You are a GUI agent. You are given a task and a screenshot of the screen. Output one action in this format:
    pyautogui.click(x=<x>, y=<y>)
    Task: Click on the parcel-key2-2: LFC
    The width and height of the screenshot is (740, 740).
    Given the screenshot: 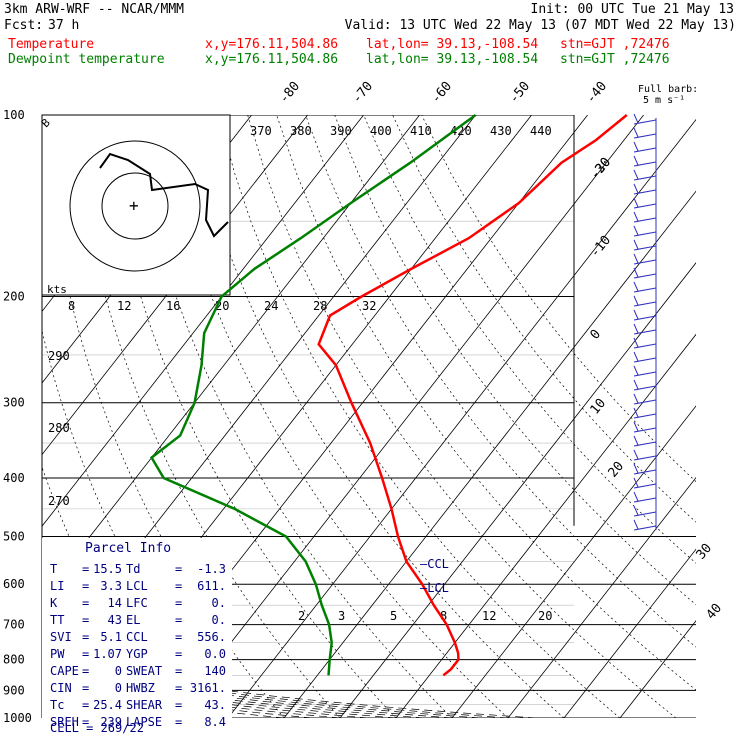 What is the action you would take?
    pyautogui.click(x=137, y=603)
    